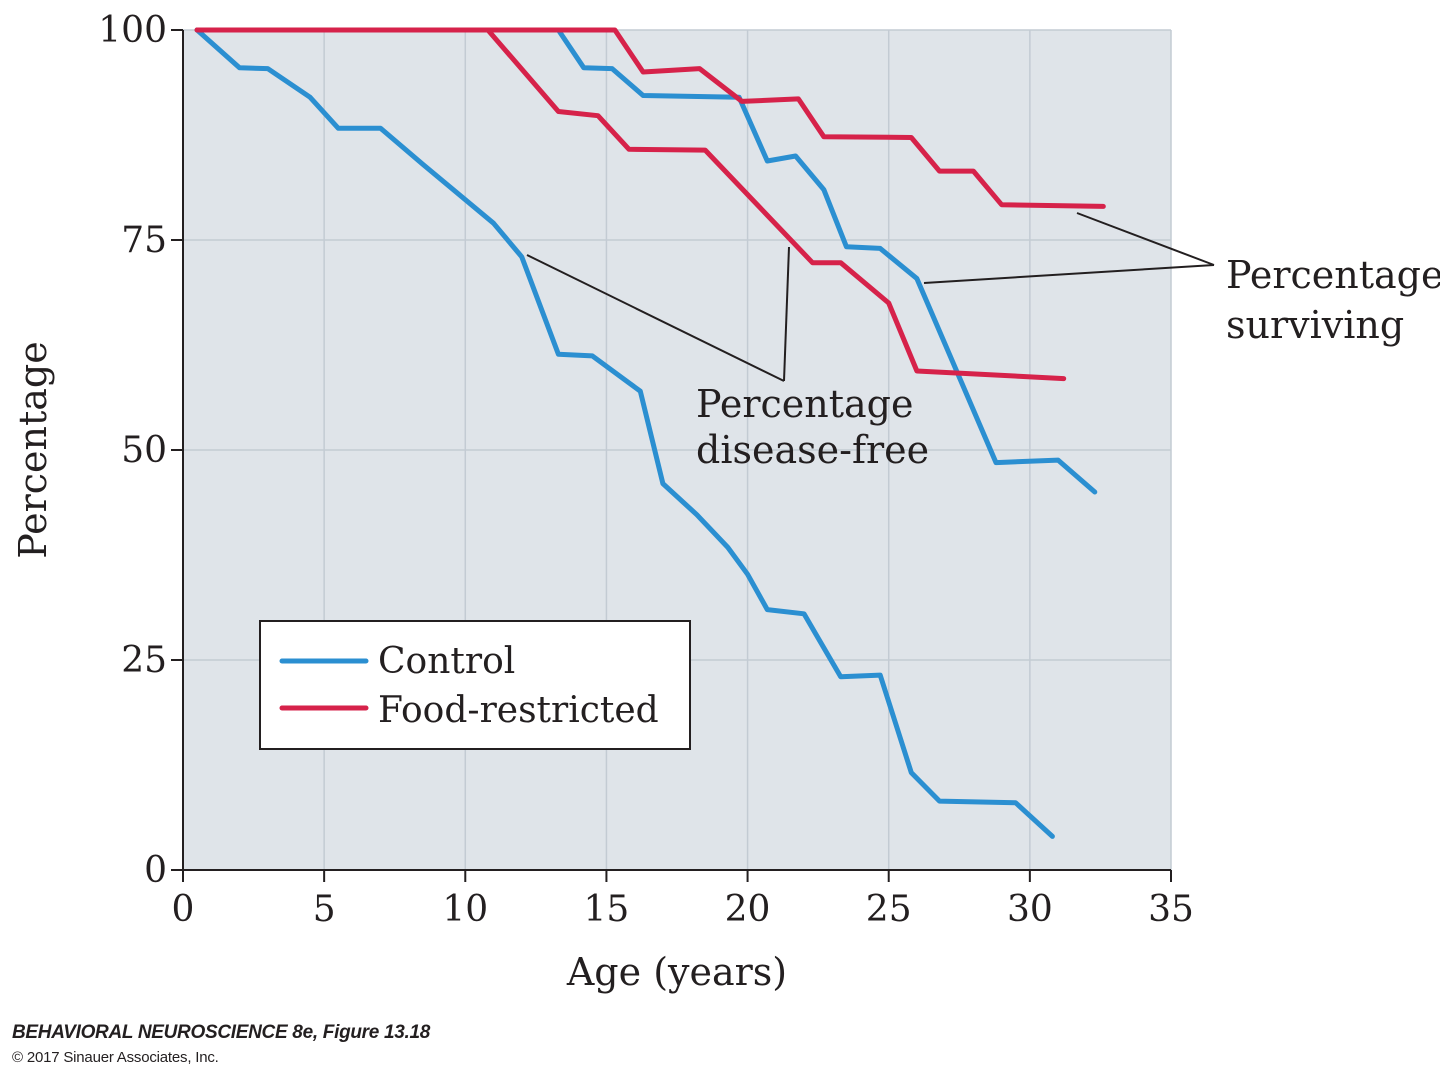  I want to click on legend-label-food-restricted: Food-restricted, so click(518, 710).